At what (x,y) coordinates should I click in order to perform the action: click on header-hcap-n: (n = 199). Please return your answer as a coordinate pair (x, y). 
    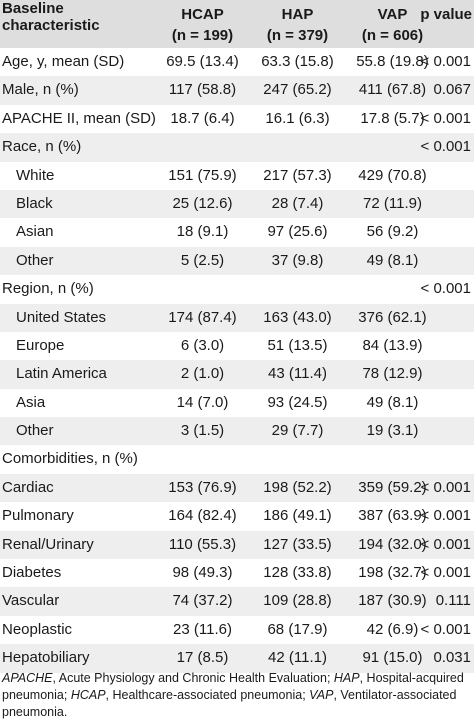
    Looking at the image, I should click on (202, 35).